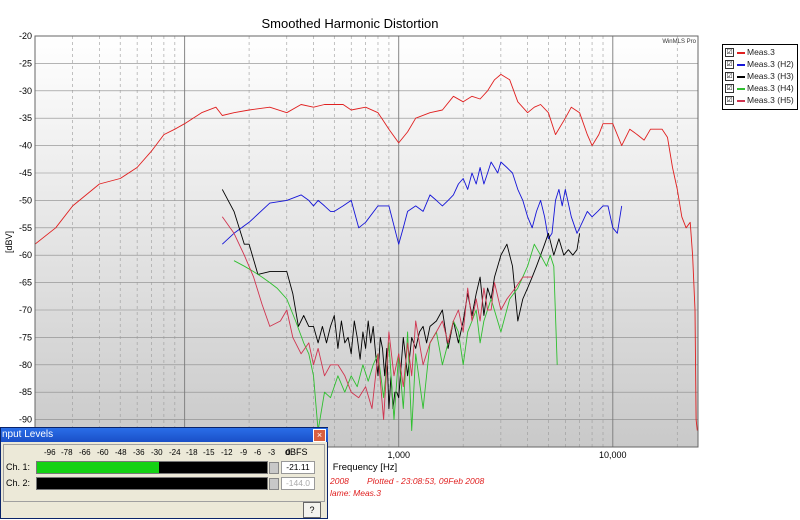 The image size is (800, 520). What do you see at coordinates (506, 455) in the screenshot?
I see `x-tick-labels: 1,000 10,000` at bounding box center [506, 455].